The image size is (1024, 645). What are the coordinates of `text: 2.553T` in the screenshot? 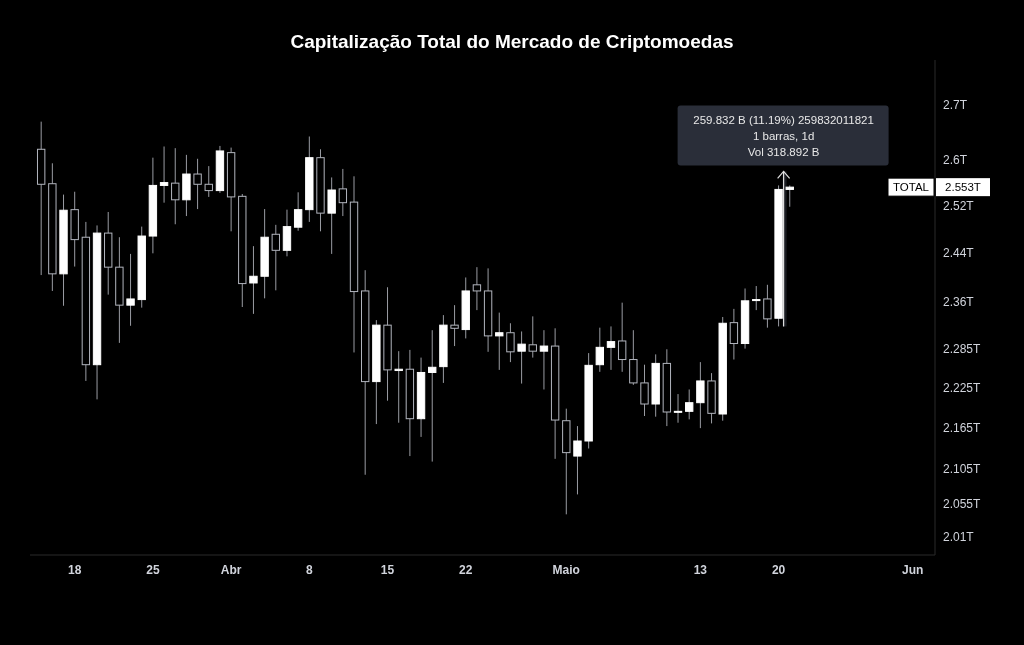 It's located at (963, 187).